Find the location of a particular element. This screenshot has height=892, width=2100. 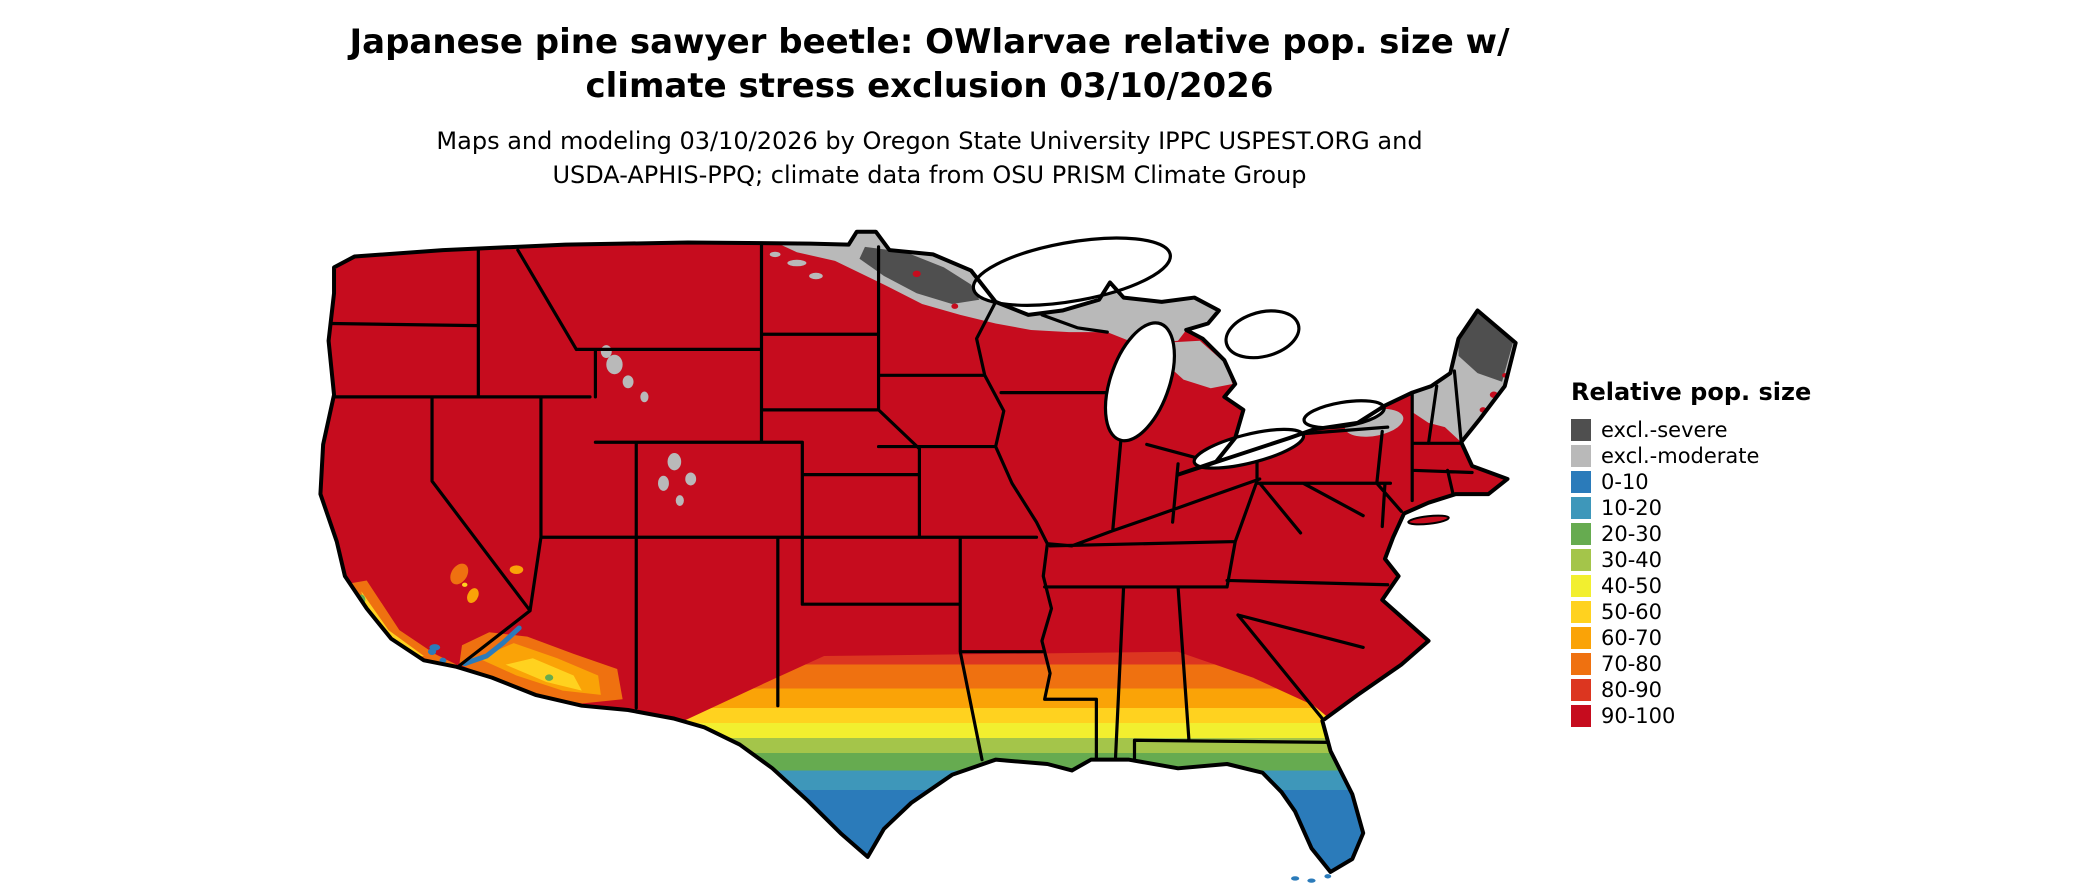

lake-huron is located at coordinates (1262, 334).